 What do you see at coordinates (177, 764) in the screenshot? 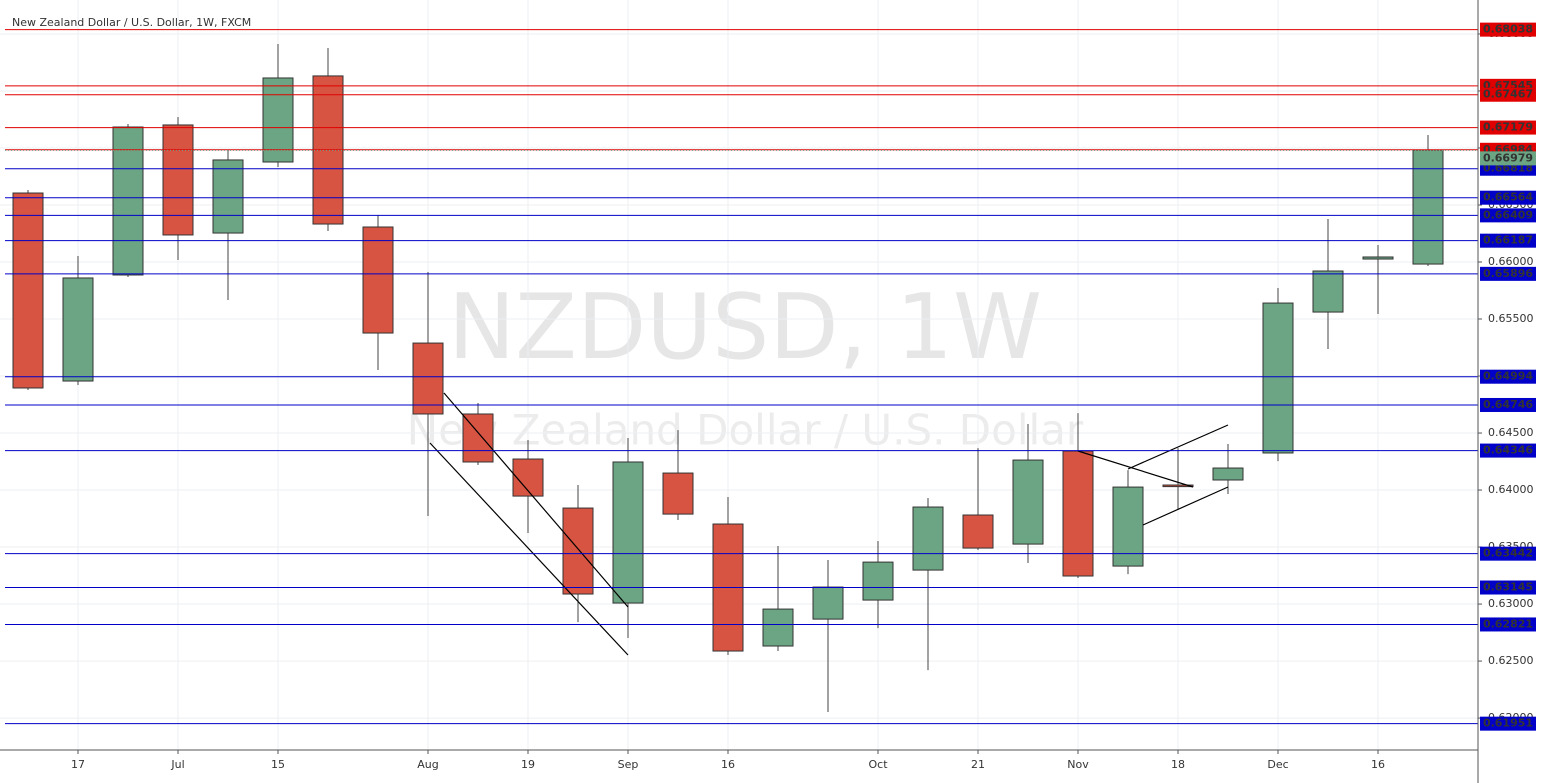
I see `x-tick-label: Jul` at bounding box center [177, 764].